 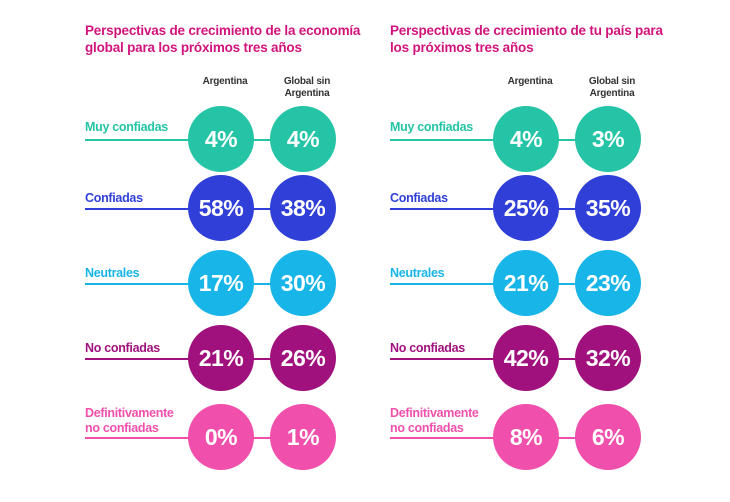 What do you see at coordinates (303, 358) in the screenshot?
I see `value-bubble-global: 26%` at bounding box center [303, 358].